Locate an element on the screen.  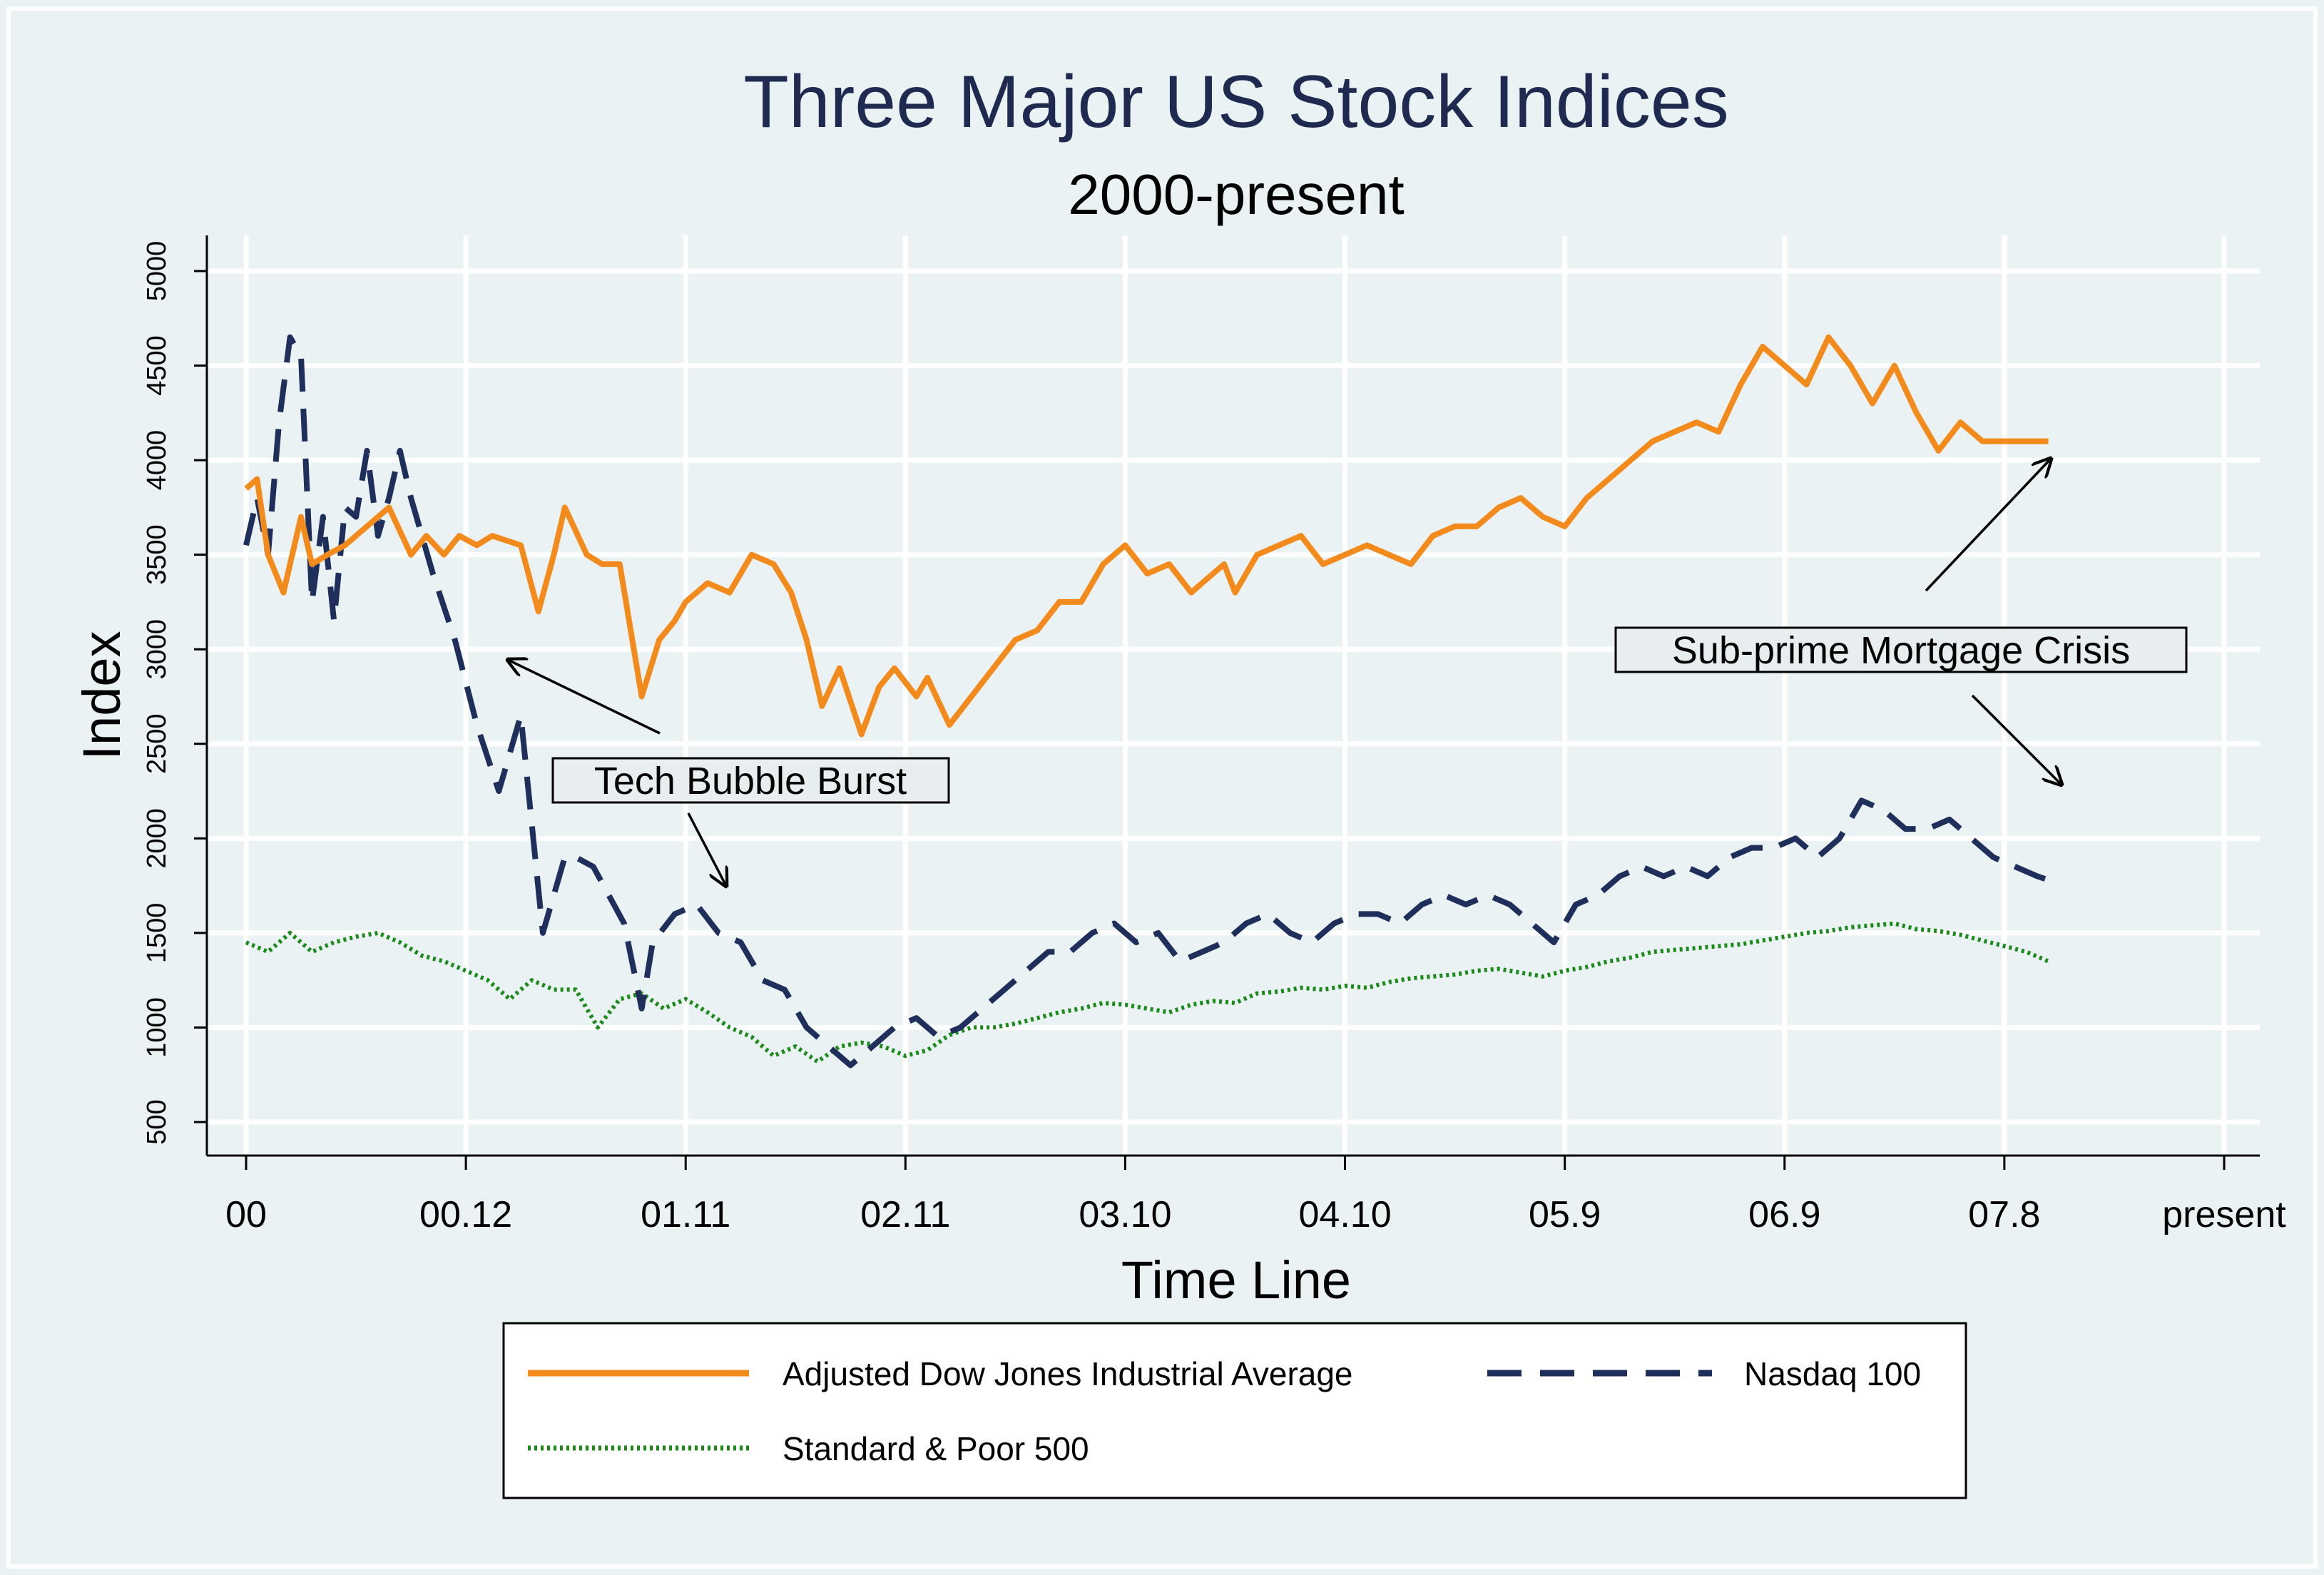
x-tick-label: 03.10 is located at coordinates (1125, 1214).